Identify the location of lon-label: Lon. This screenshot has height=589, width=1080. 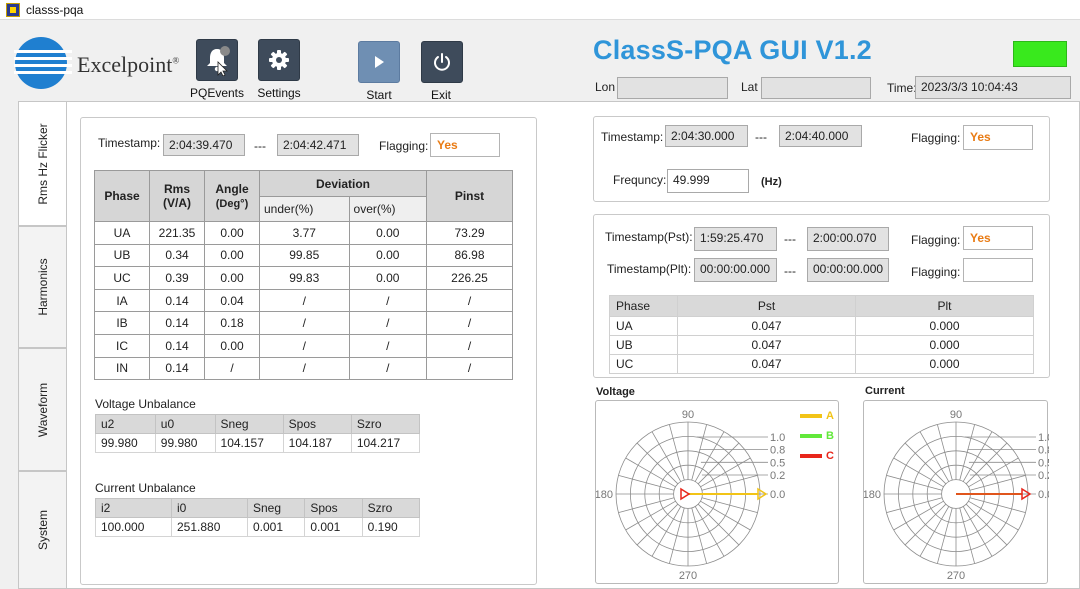
(605, 87).